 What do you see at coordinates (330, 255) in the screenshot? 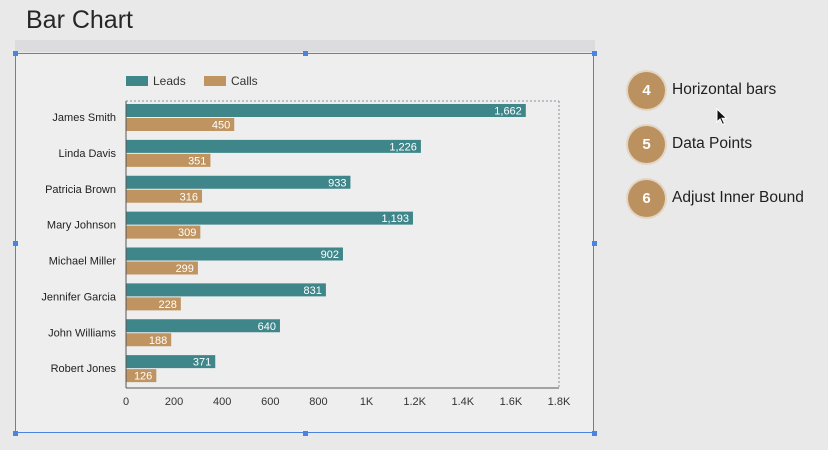
I see `data-label: 902` at bounding box center [330, 255].